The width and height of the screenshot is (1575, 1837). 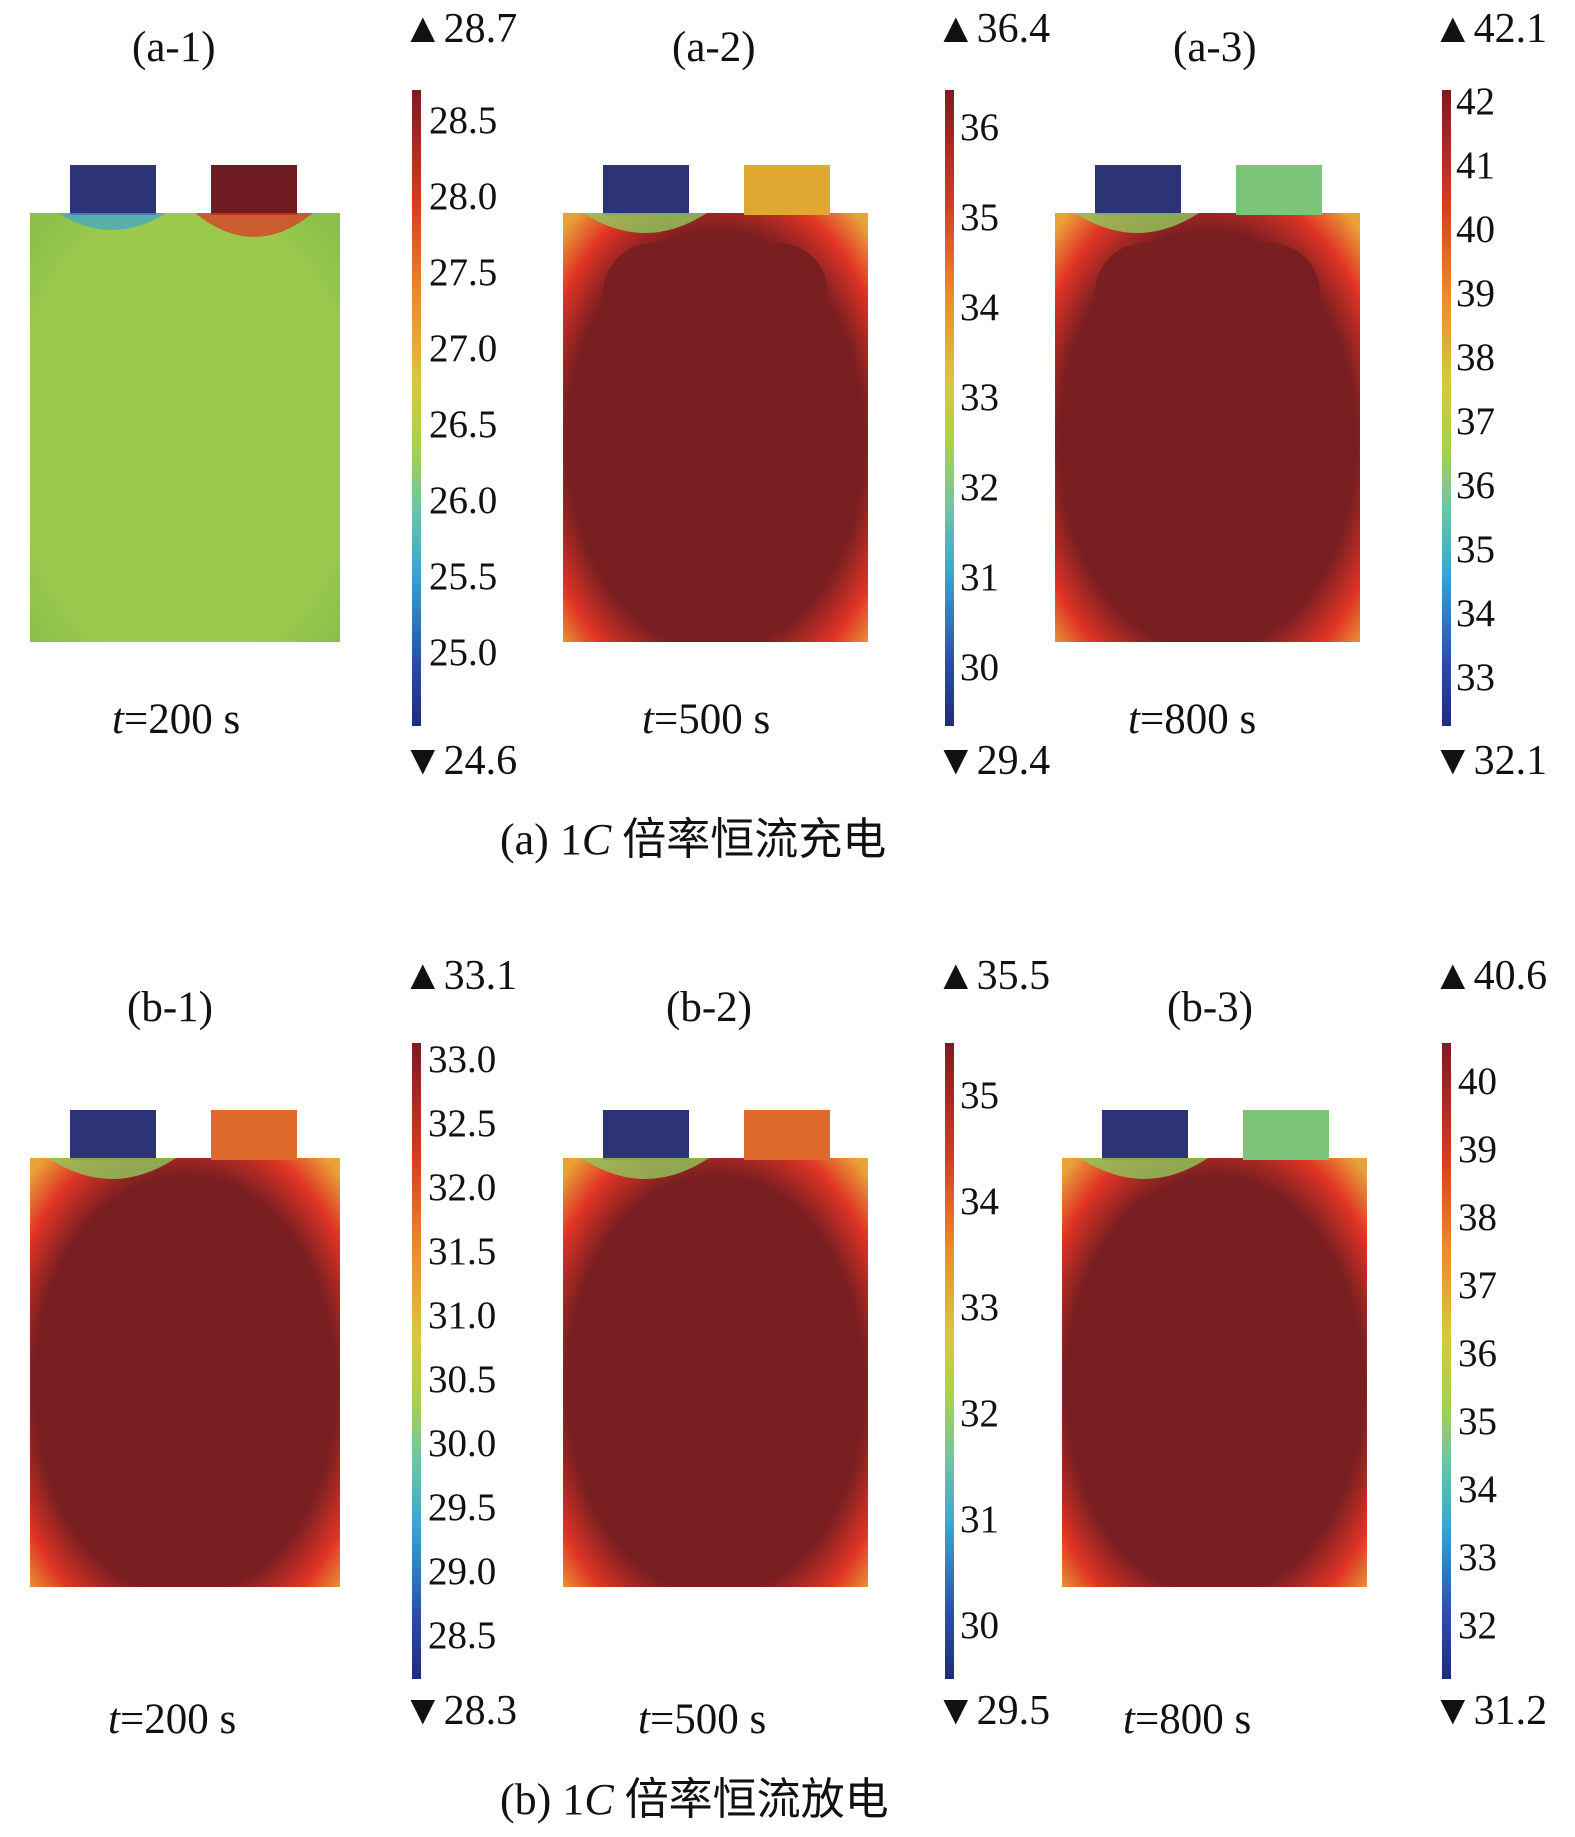 I want to click on time-label-b3-var: t, so click(x=1129, y=1719).